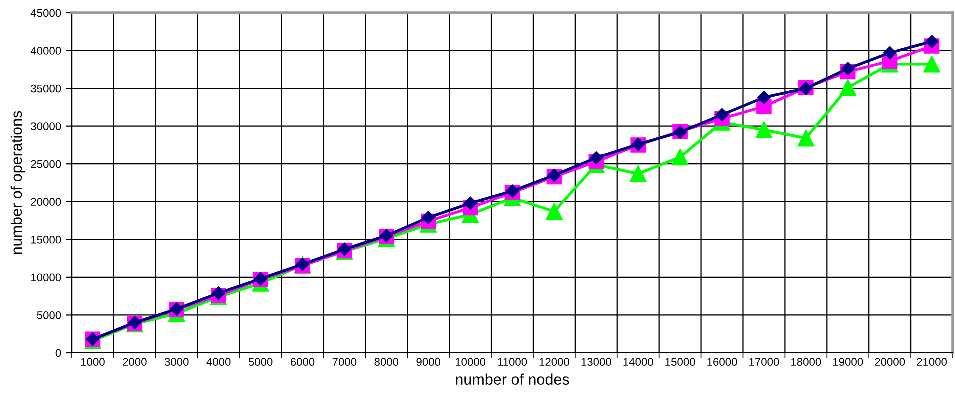 This screenshot has width=955, height=410. What do you see at coordinates (46, 51) in the screenshot?
I see `y-tick-label: 40000` at bounding box center [46, 51].